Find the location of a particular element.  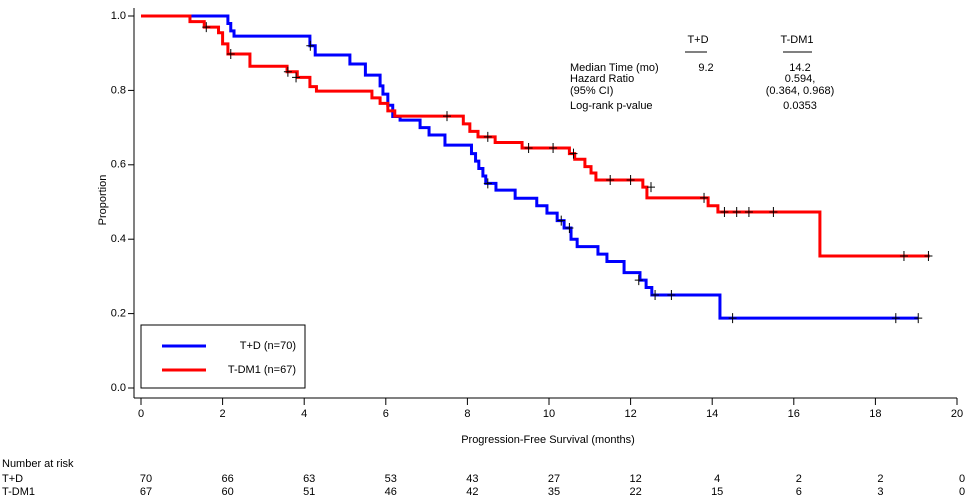

x-tick-label: 0 is located at coordinates (141, 414).